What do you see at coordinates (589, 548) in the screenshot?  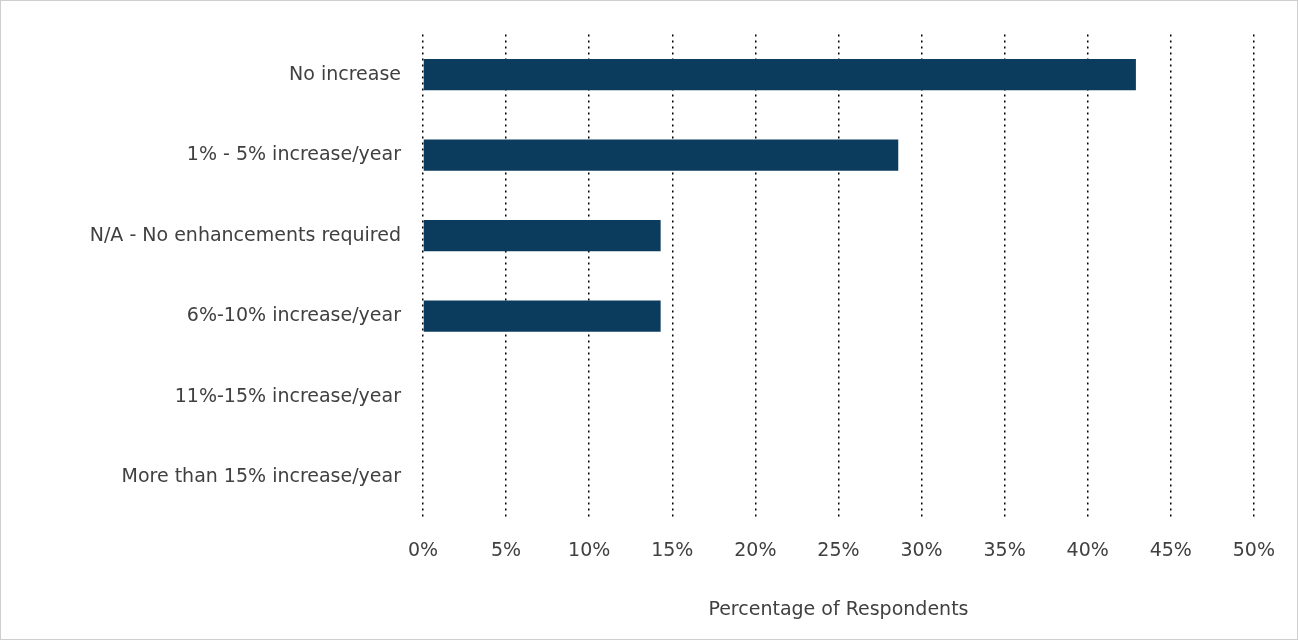 I see `x-tick-label: 10%` at bounding box center [589, 548].